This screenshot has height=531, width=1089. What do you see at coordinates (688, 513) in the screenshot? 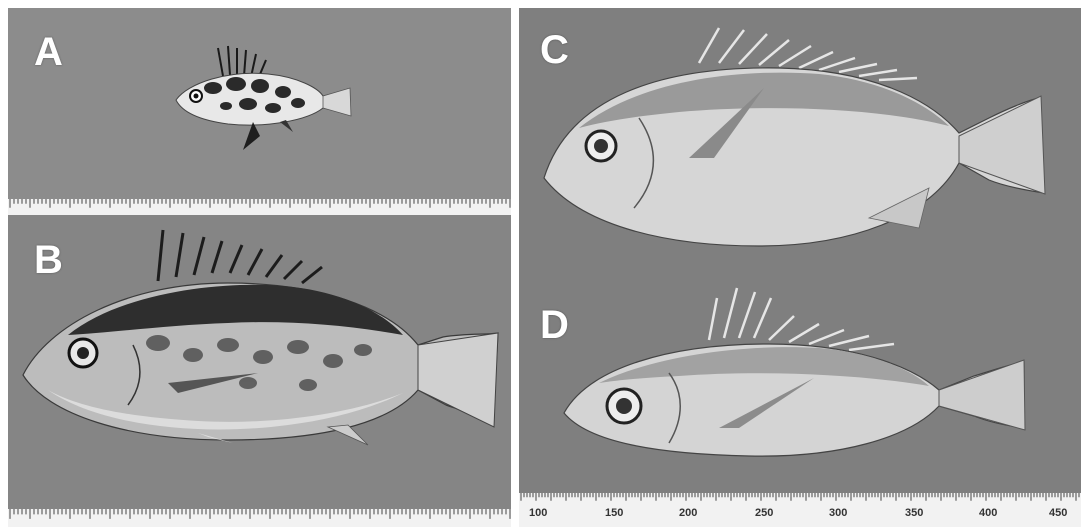
I see `ruler-label-200: 200` at bounding box center [688, 513].